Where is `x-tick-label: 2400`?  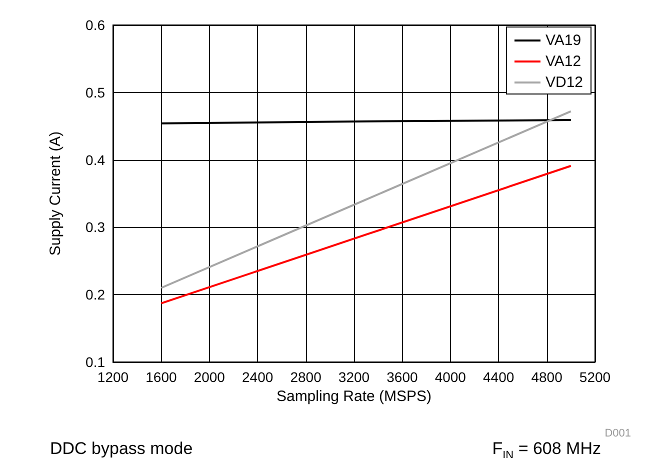 x-tick-label: 2400 is located at coordinates (258, 377).